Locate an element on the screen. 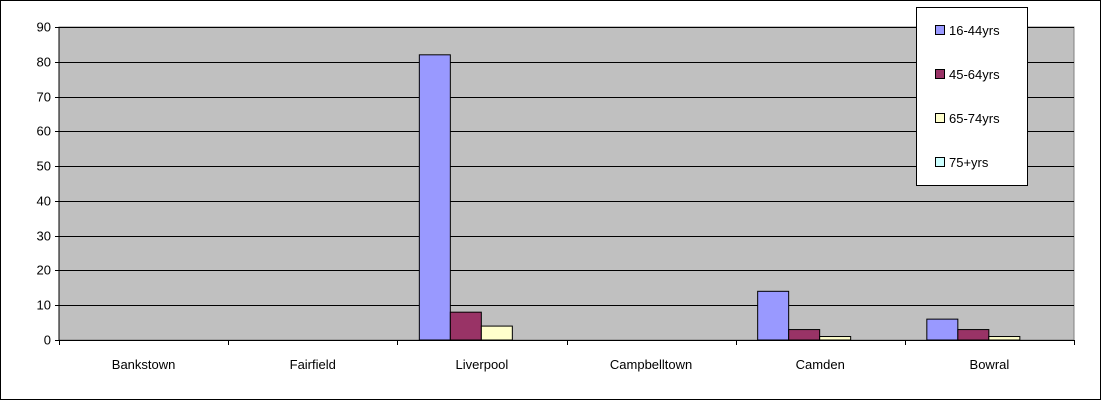 The image size is (1101, 400). x-tick-label: Bowral is located at coordinates (990, 364).